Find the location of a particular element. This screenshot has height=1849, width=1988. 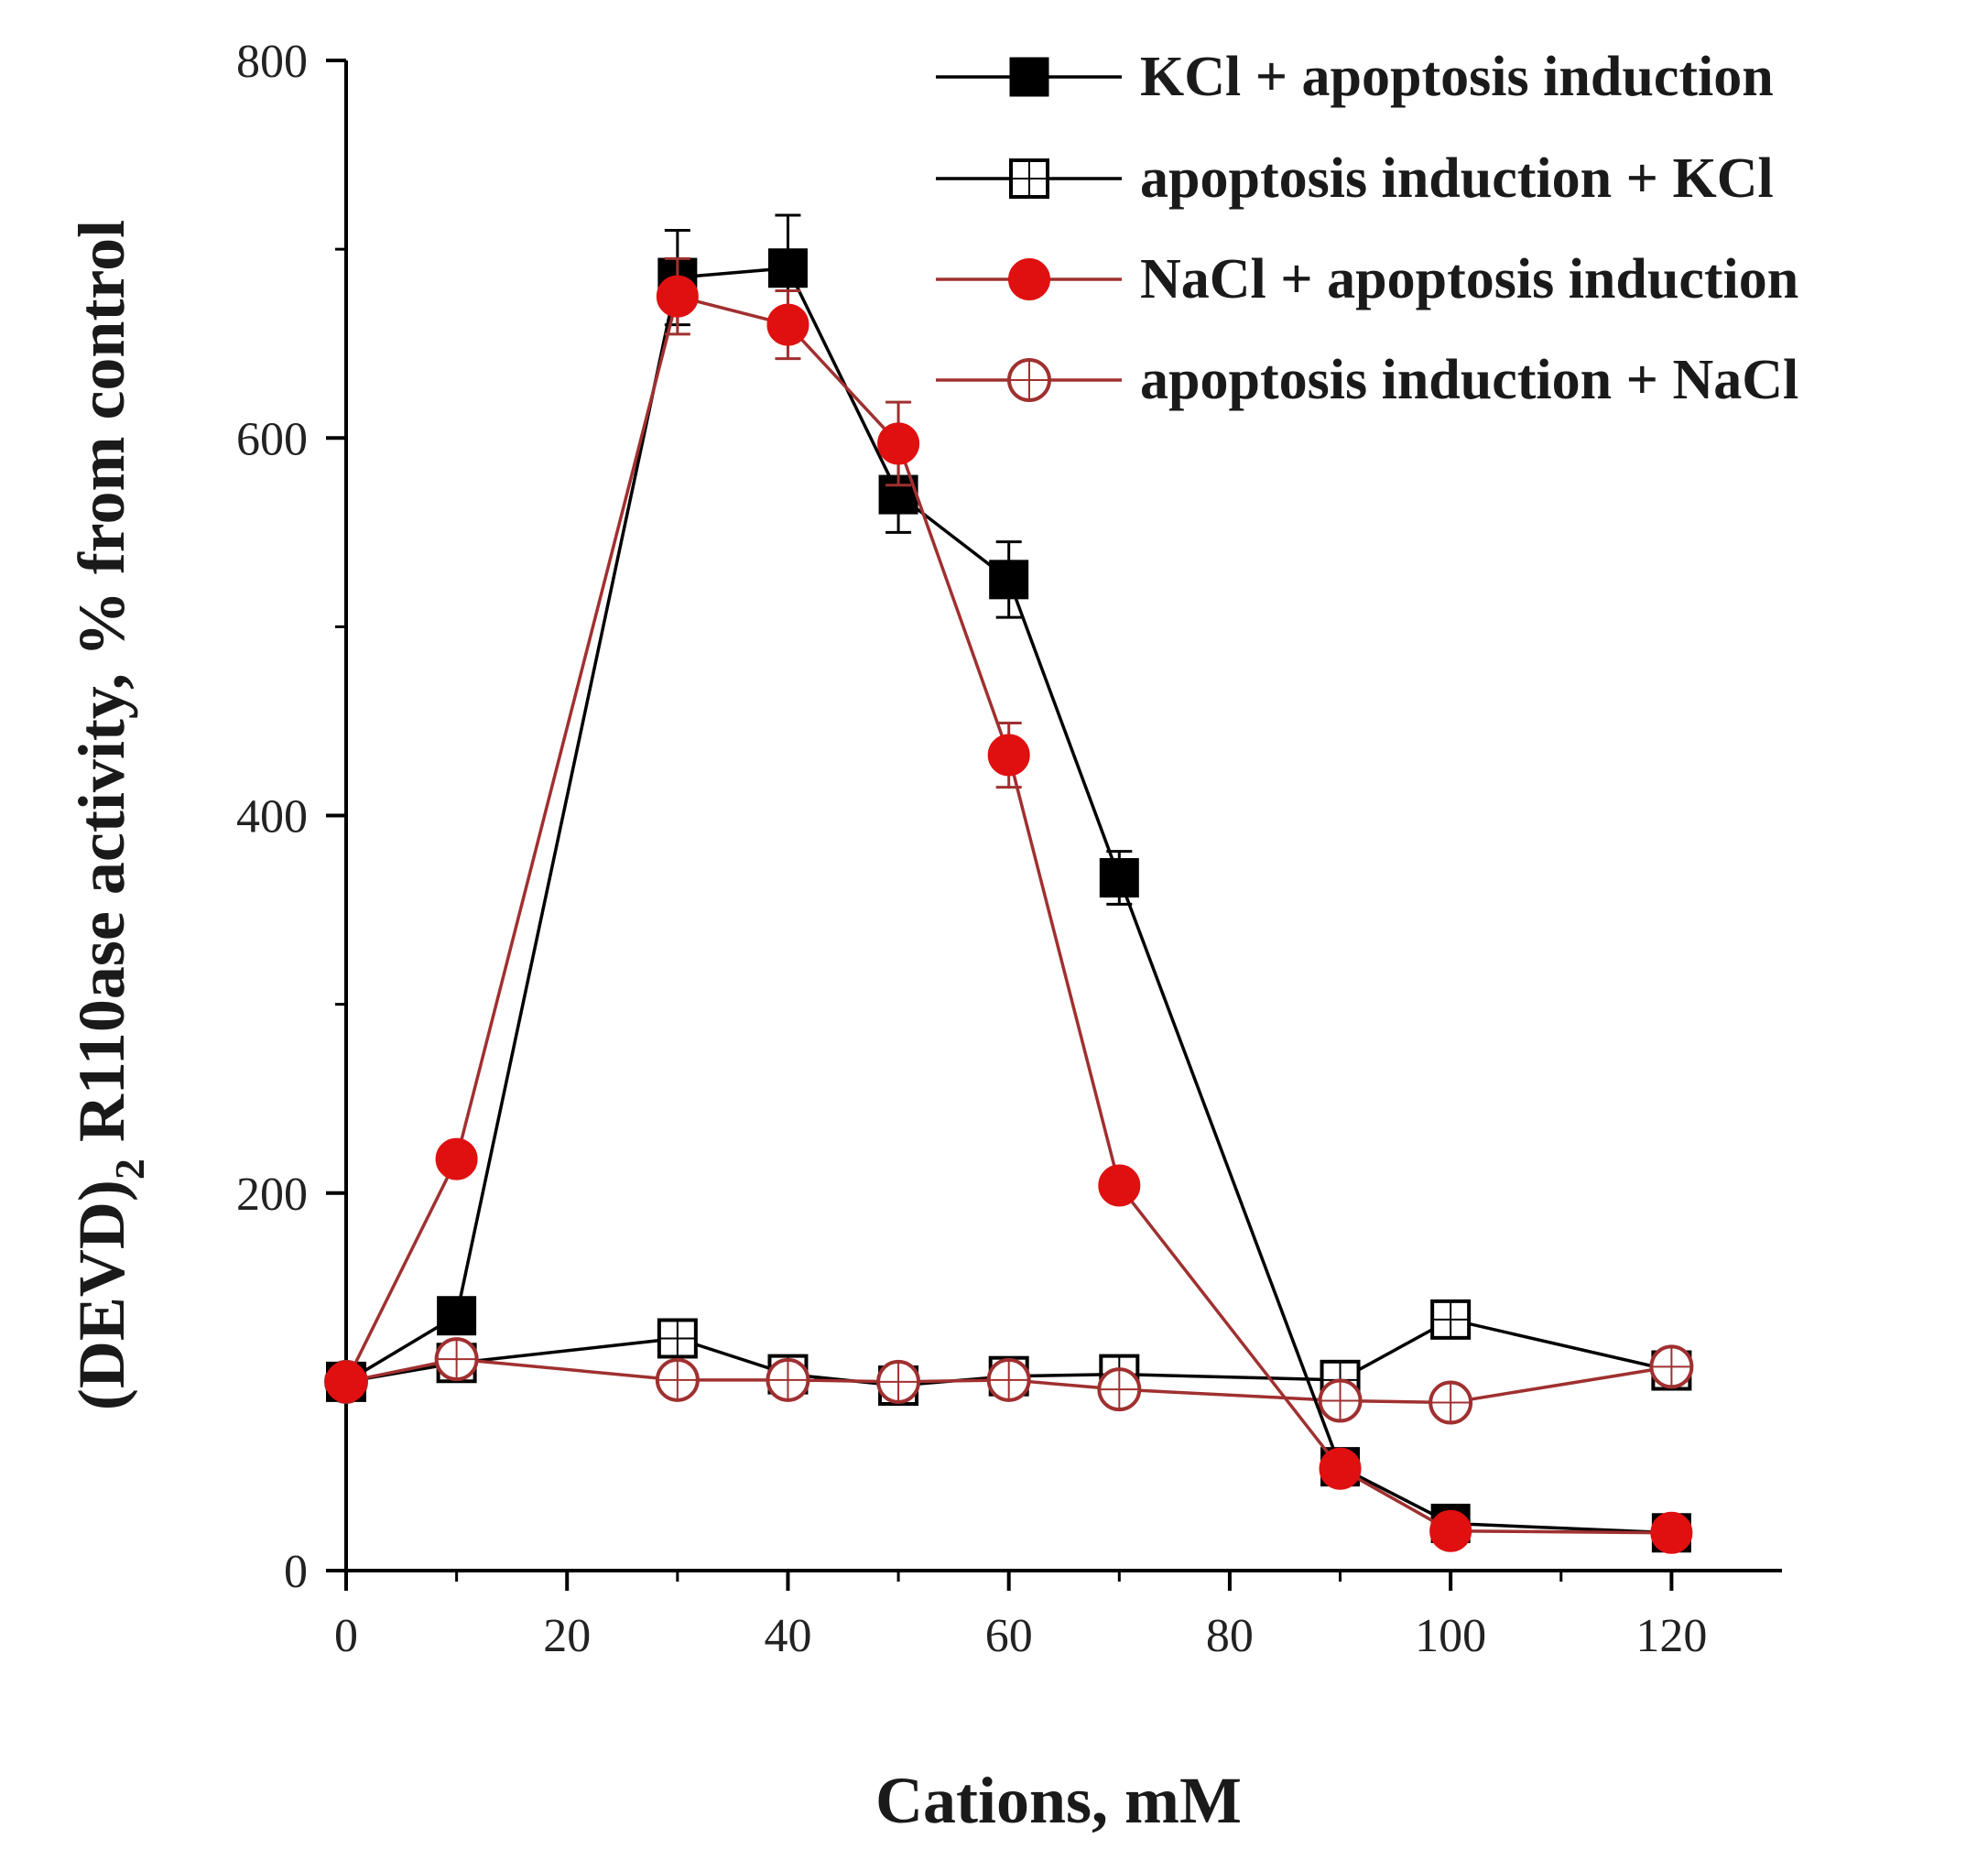

x-tick-label: 100 is located at coordinates (1450, 1636).